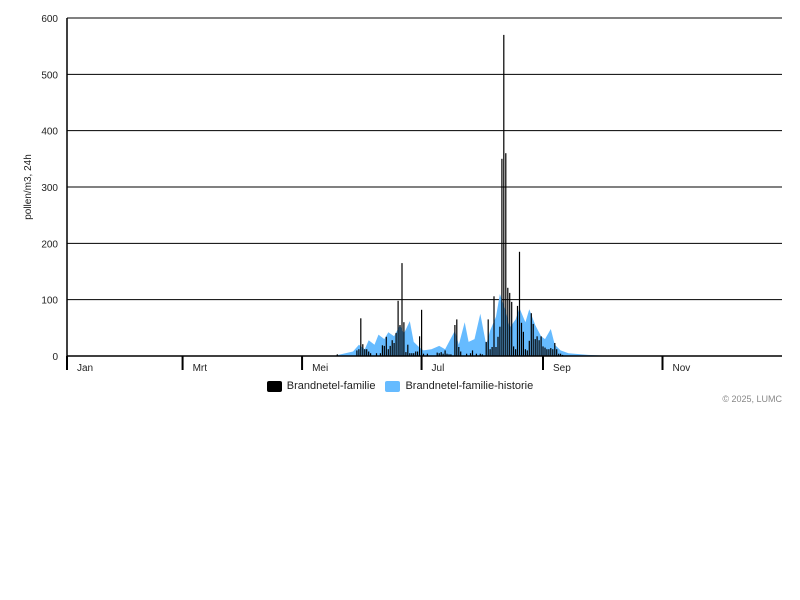 Image resolution: width=800 pixels, height=600 pixels. What do you see at coordinates (85, 368) in the screenshot?
I see `x-tick-label: Jan` at bounding box center [85, 368].